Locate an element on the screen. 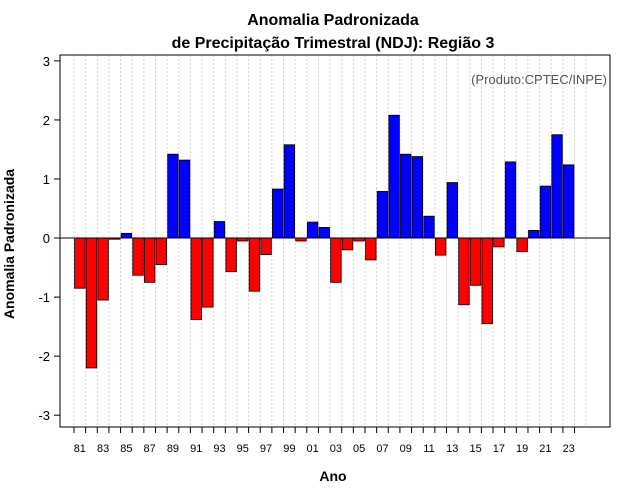  x-tick-label: 19 is located at coordinates (522, 449).